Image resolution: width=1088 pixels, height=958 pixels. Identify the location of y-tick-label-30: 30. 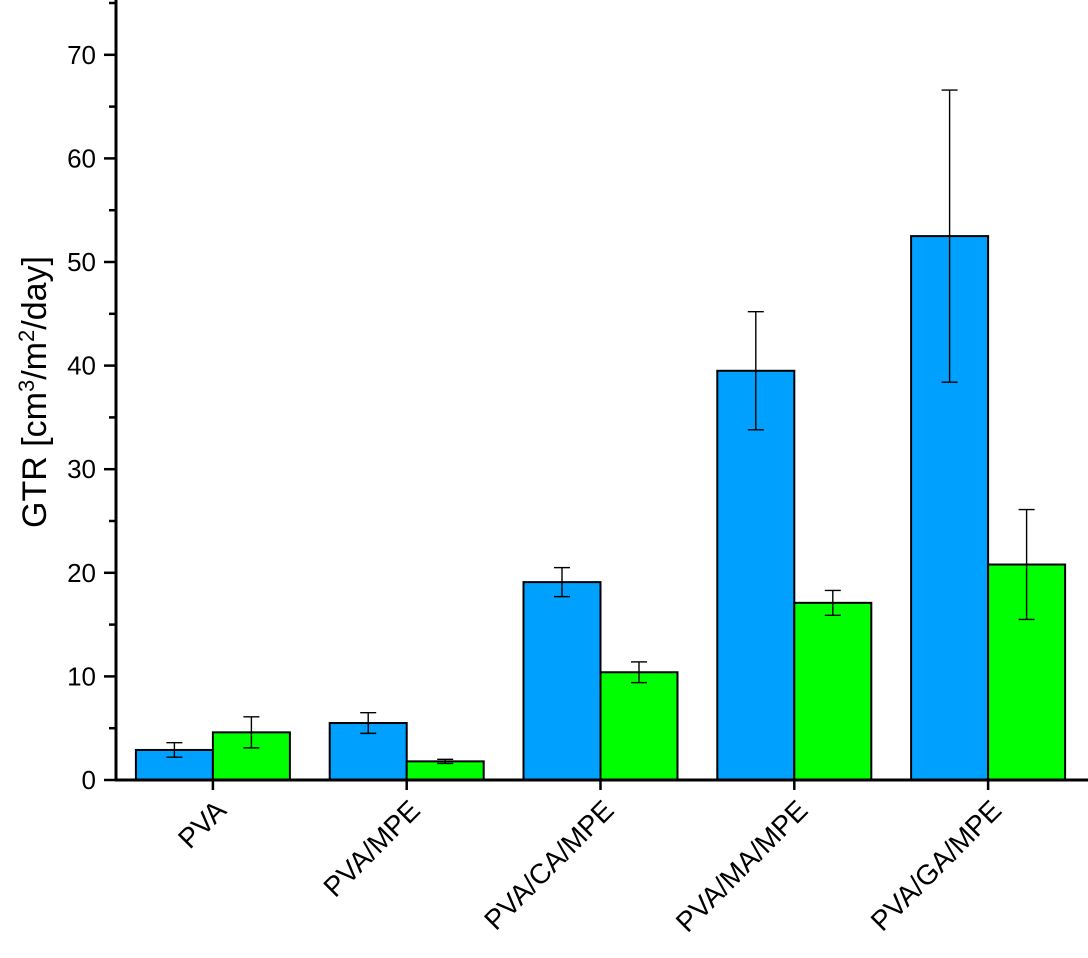
(81, 469).